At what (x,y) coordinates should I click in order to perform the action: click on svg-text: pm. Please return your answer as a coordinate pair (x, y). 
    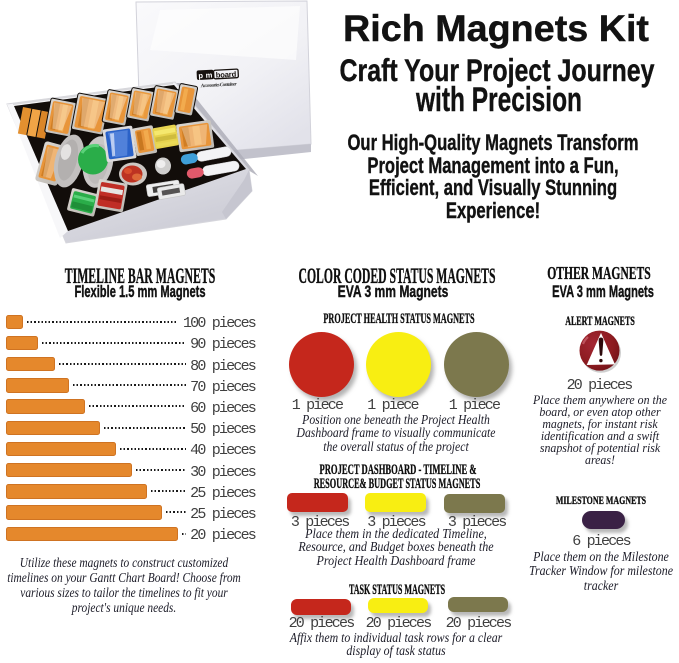
    Looking at the image, I should click on (205, 75).